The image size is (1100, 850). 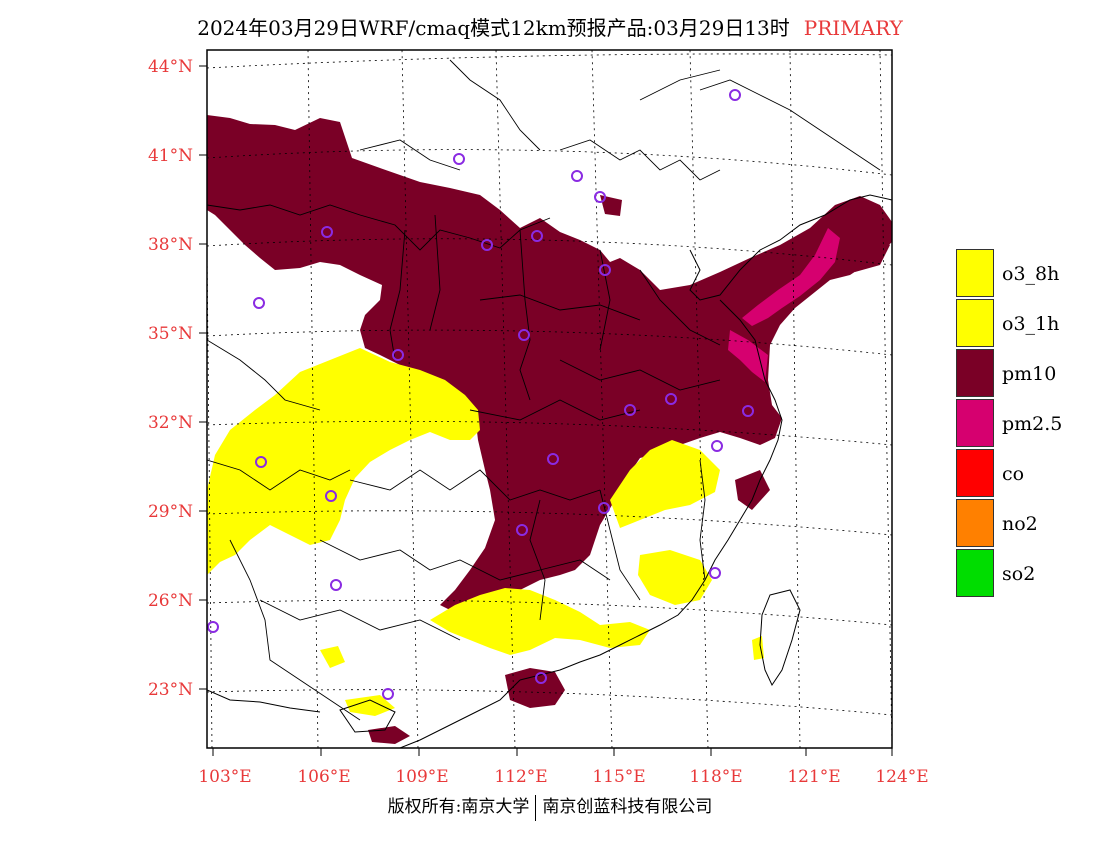 What do you see at coordinates (458, 807) in the screenshot?
I see `copyright-left: 版权所有:南京大学` at bounding box center [458, 807].